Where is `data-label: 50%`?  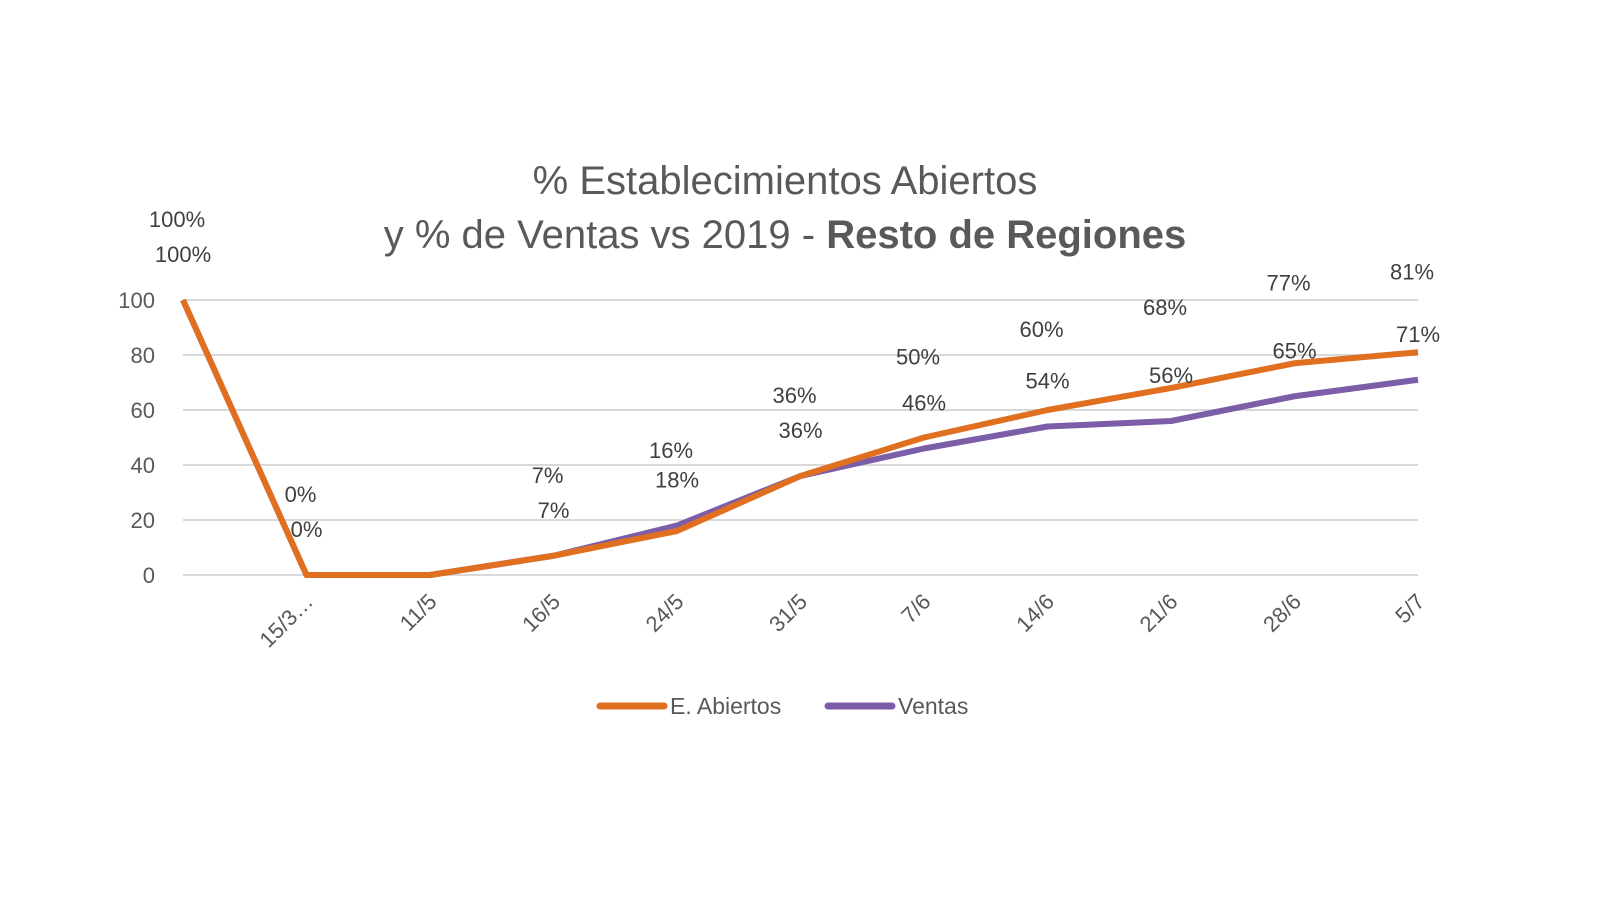
data-label: 50% is located at coordinates (918, 357).